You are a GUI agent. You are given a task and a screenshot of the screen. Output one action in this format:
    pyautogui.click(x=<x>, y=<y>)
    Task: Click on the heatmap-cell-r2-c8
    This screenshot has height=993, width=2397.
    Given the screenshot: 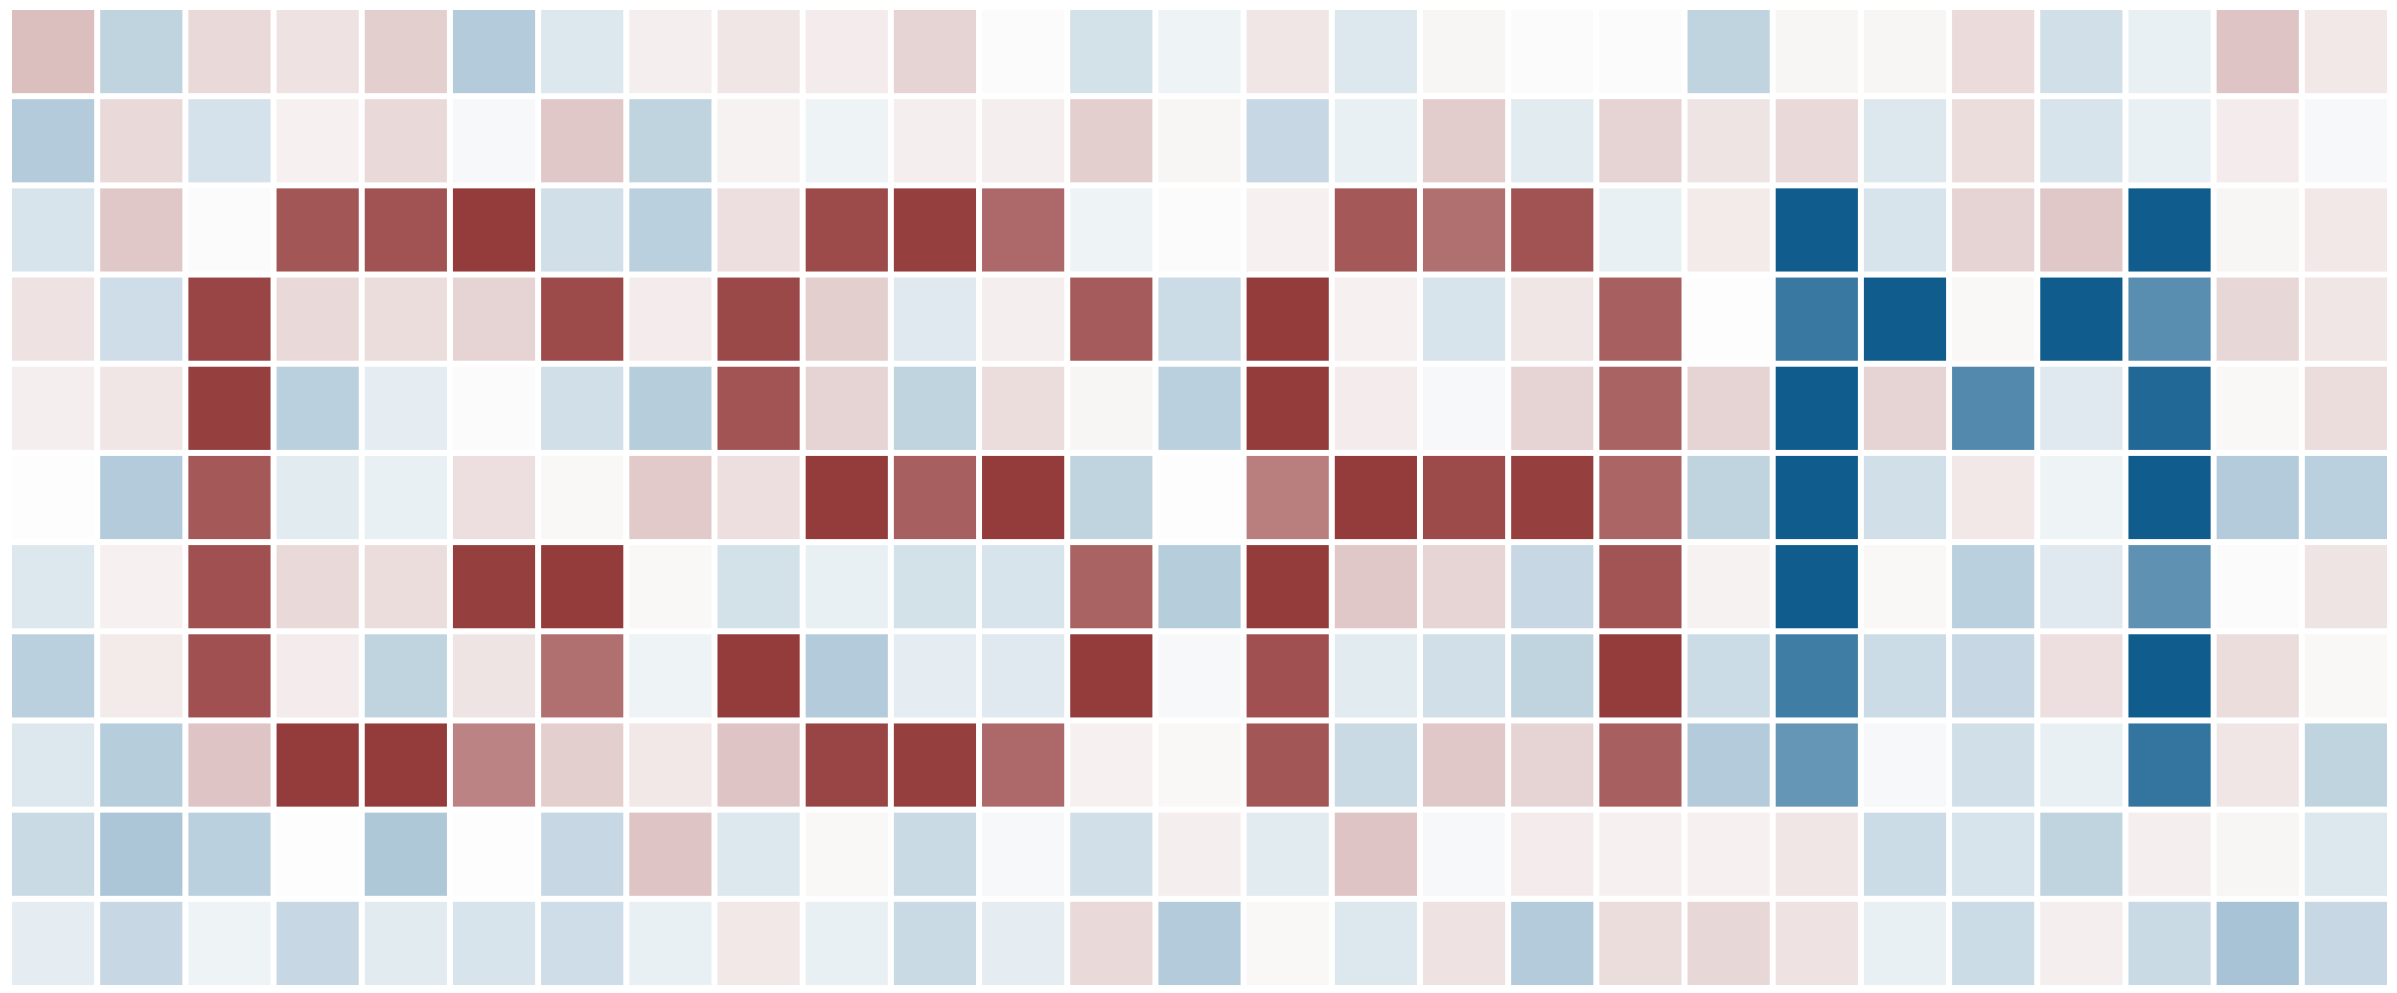 What is the action you would take?
    pyautogui.click(x=758, y=230)
    